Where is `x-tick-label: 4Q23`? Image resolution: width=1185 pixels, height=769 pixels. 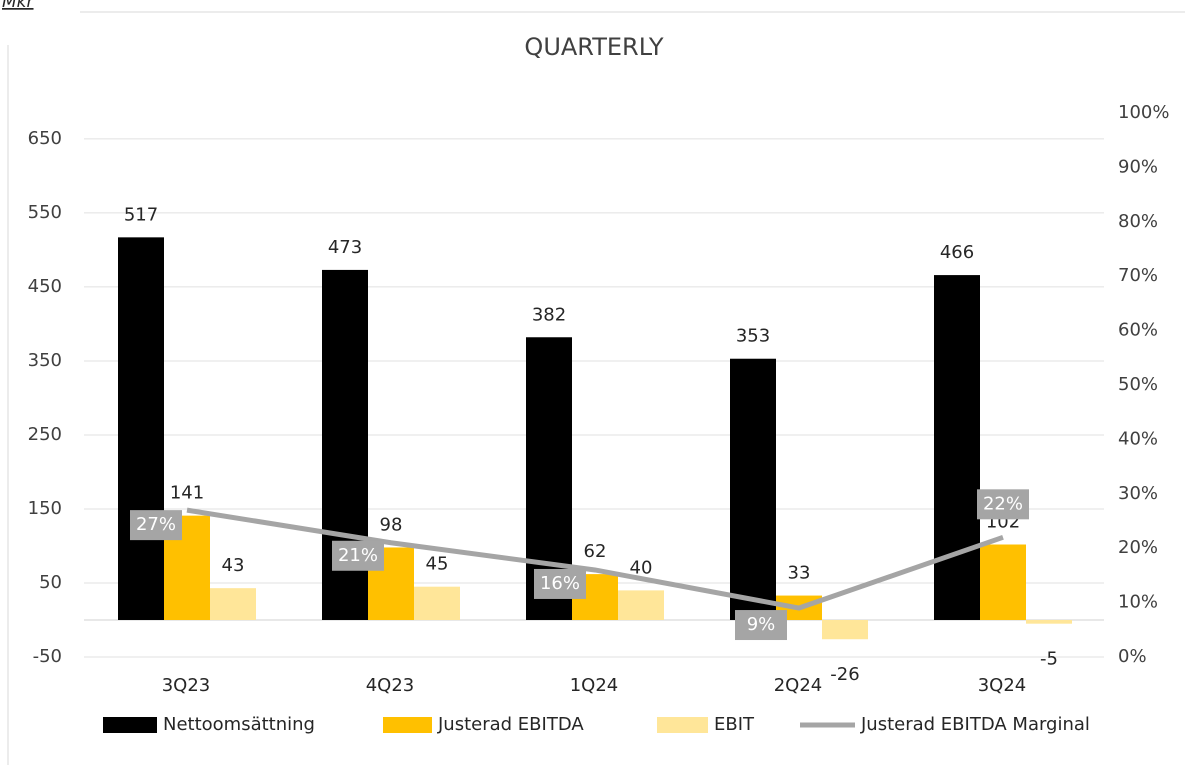
x-tick-label: 4Q23 is located at coordinates (390, 685).